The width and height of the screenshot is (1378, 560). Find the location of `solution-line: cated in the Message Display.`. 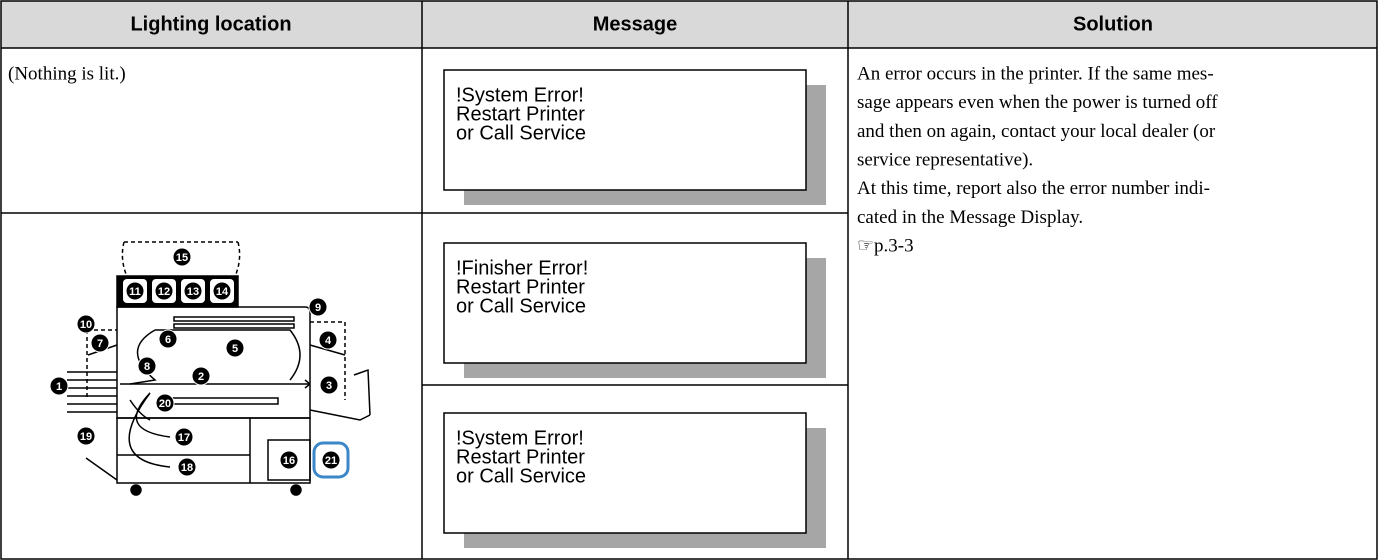

solution-line: cated in the Message Display. is located at coordinates (970, 217).